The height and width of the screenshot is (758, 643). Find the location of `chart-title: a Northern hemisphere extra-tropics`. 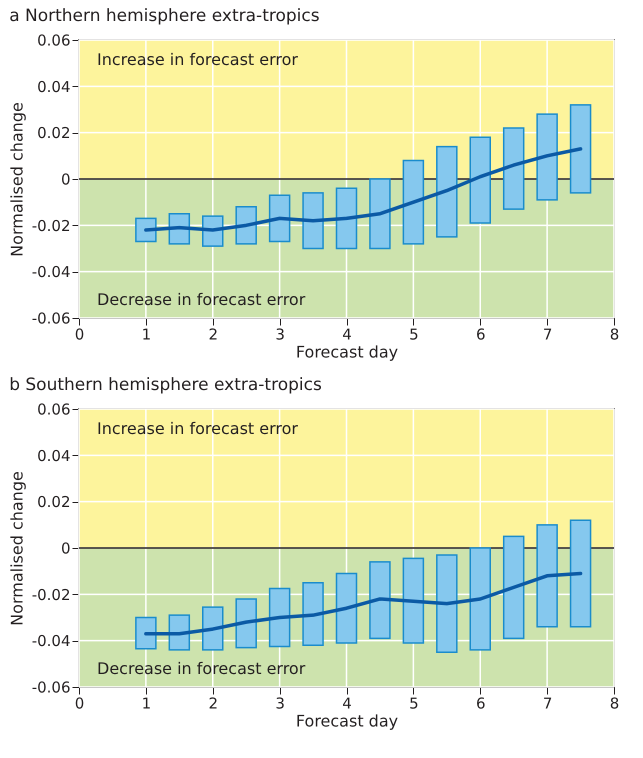

chart-title: a Northern hemisphere extra-tropics is located at coordinates (164, 16).